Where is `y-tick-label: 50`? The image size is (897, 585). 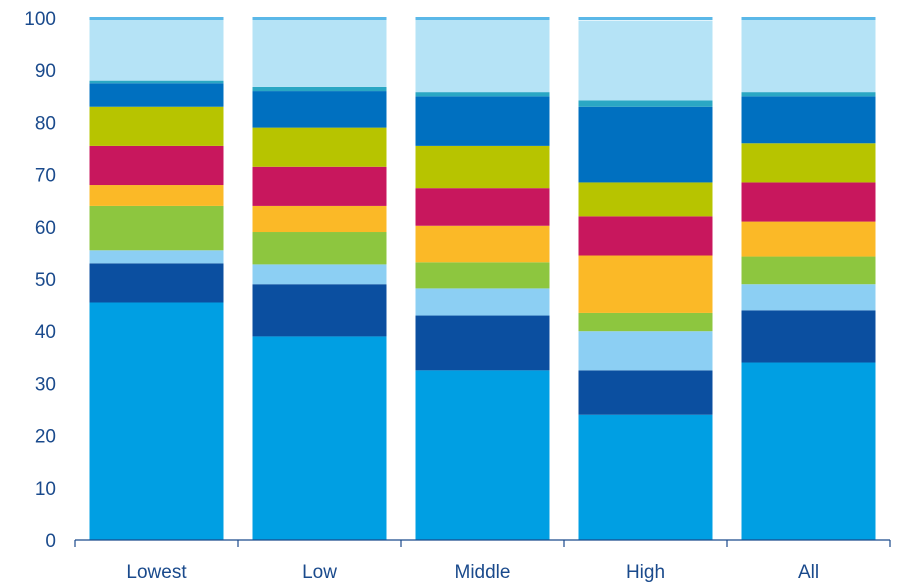 y-tick-label: 50 is located at coordinates (45, 280).